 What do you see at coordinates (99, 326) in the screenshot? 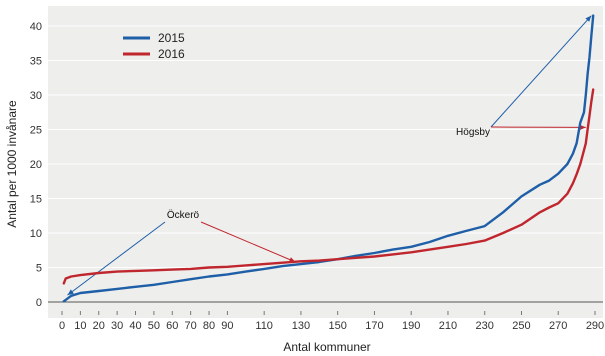
I see `x-tick-label: 20` at bounding box center [99, 326].